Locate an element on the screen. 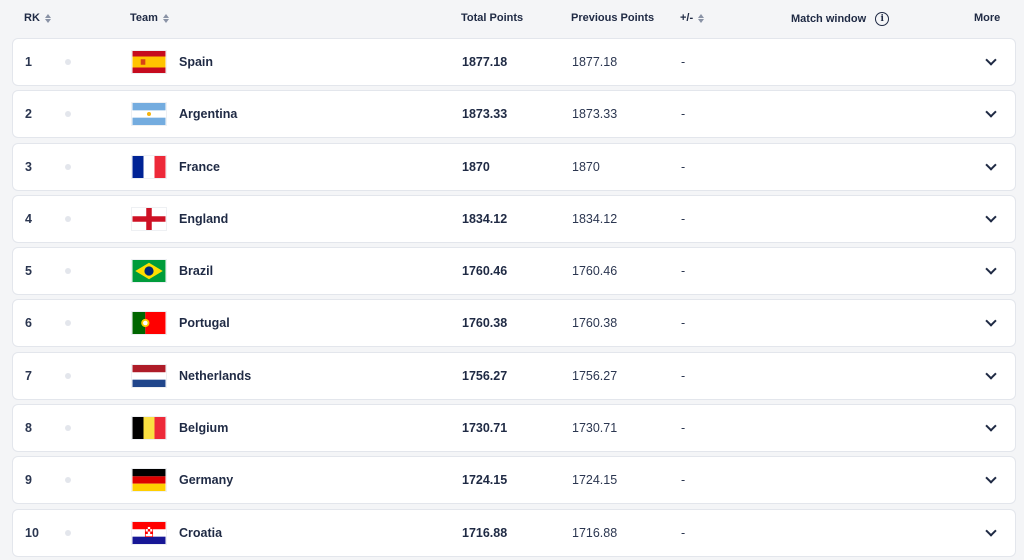  info-icon: i is located at coordinates (882, 19).